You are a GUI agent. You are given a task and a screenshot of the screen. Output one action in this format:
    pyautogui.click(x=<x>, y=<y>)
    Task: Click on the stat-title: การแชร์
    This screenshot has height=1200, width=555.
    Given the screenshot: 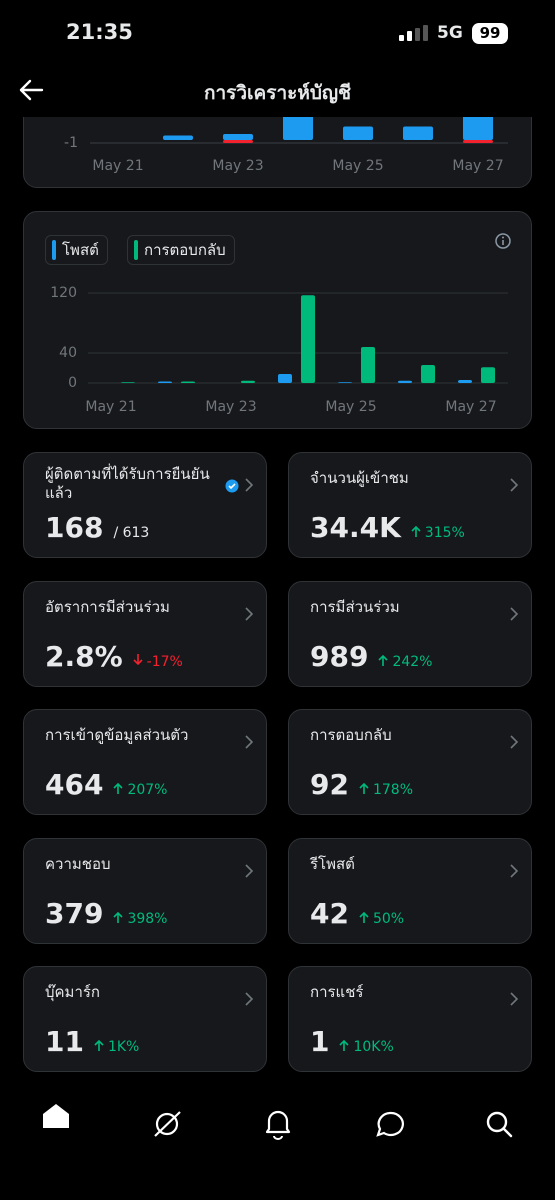 What is the action you would take?
    pyautogui.click(x=337, y=992)
    